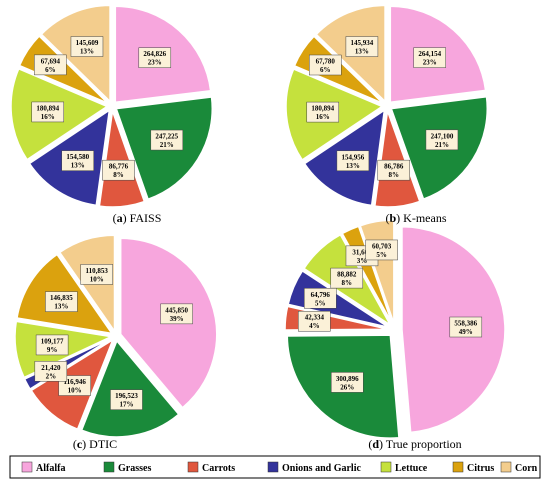 This screenshot has height=484, width=550. I want to click on data-label-value: 264,154, so click(429, 54).